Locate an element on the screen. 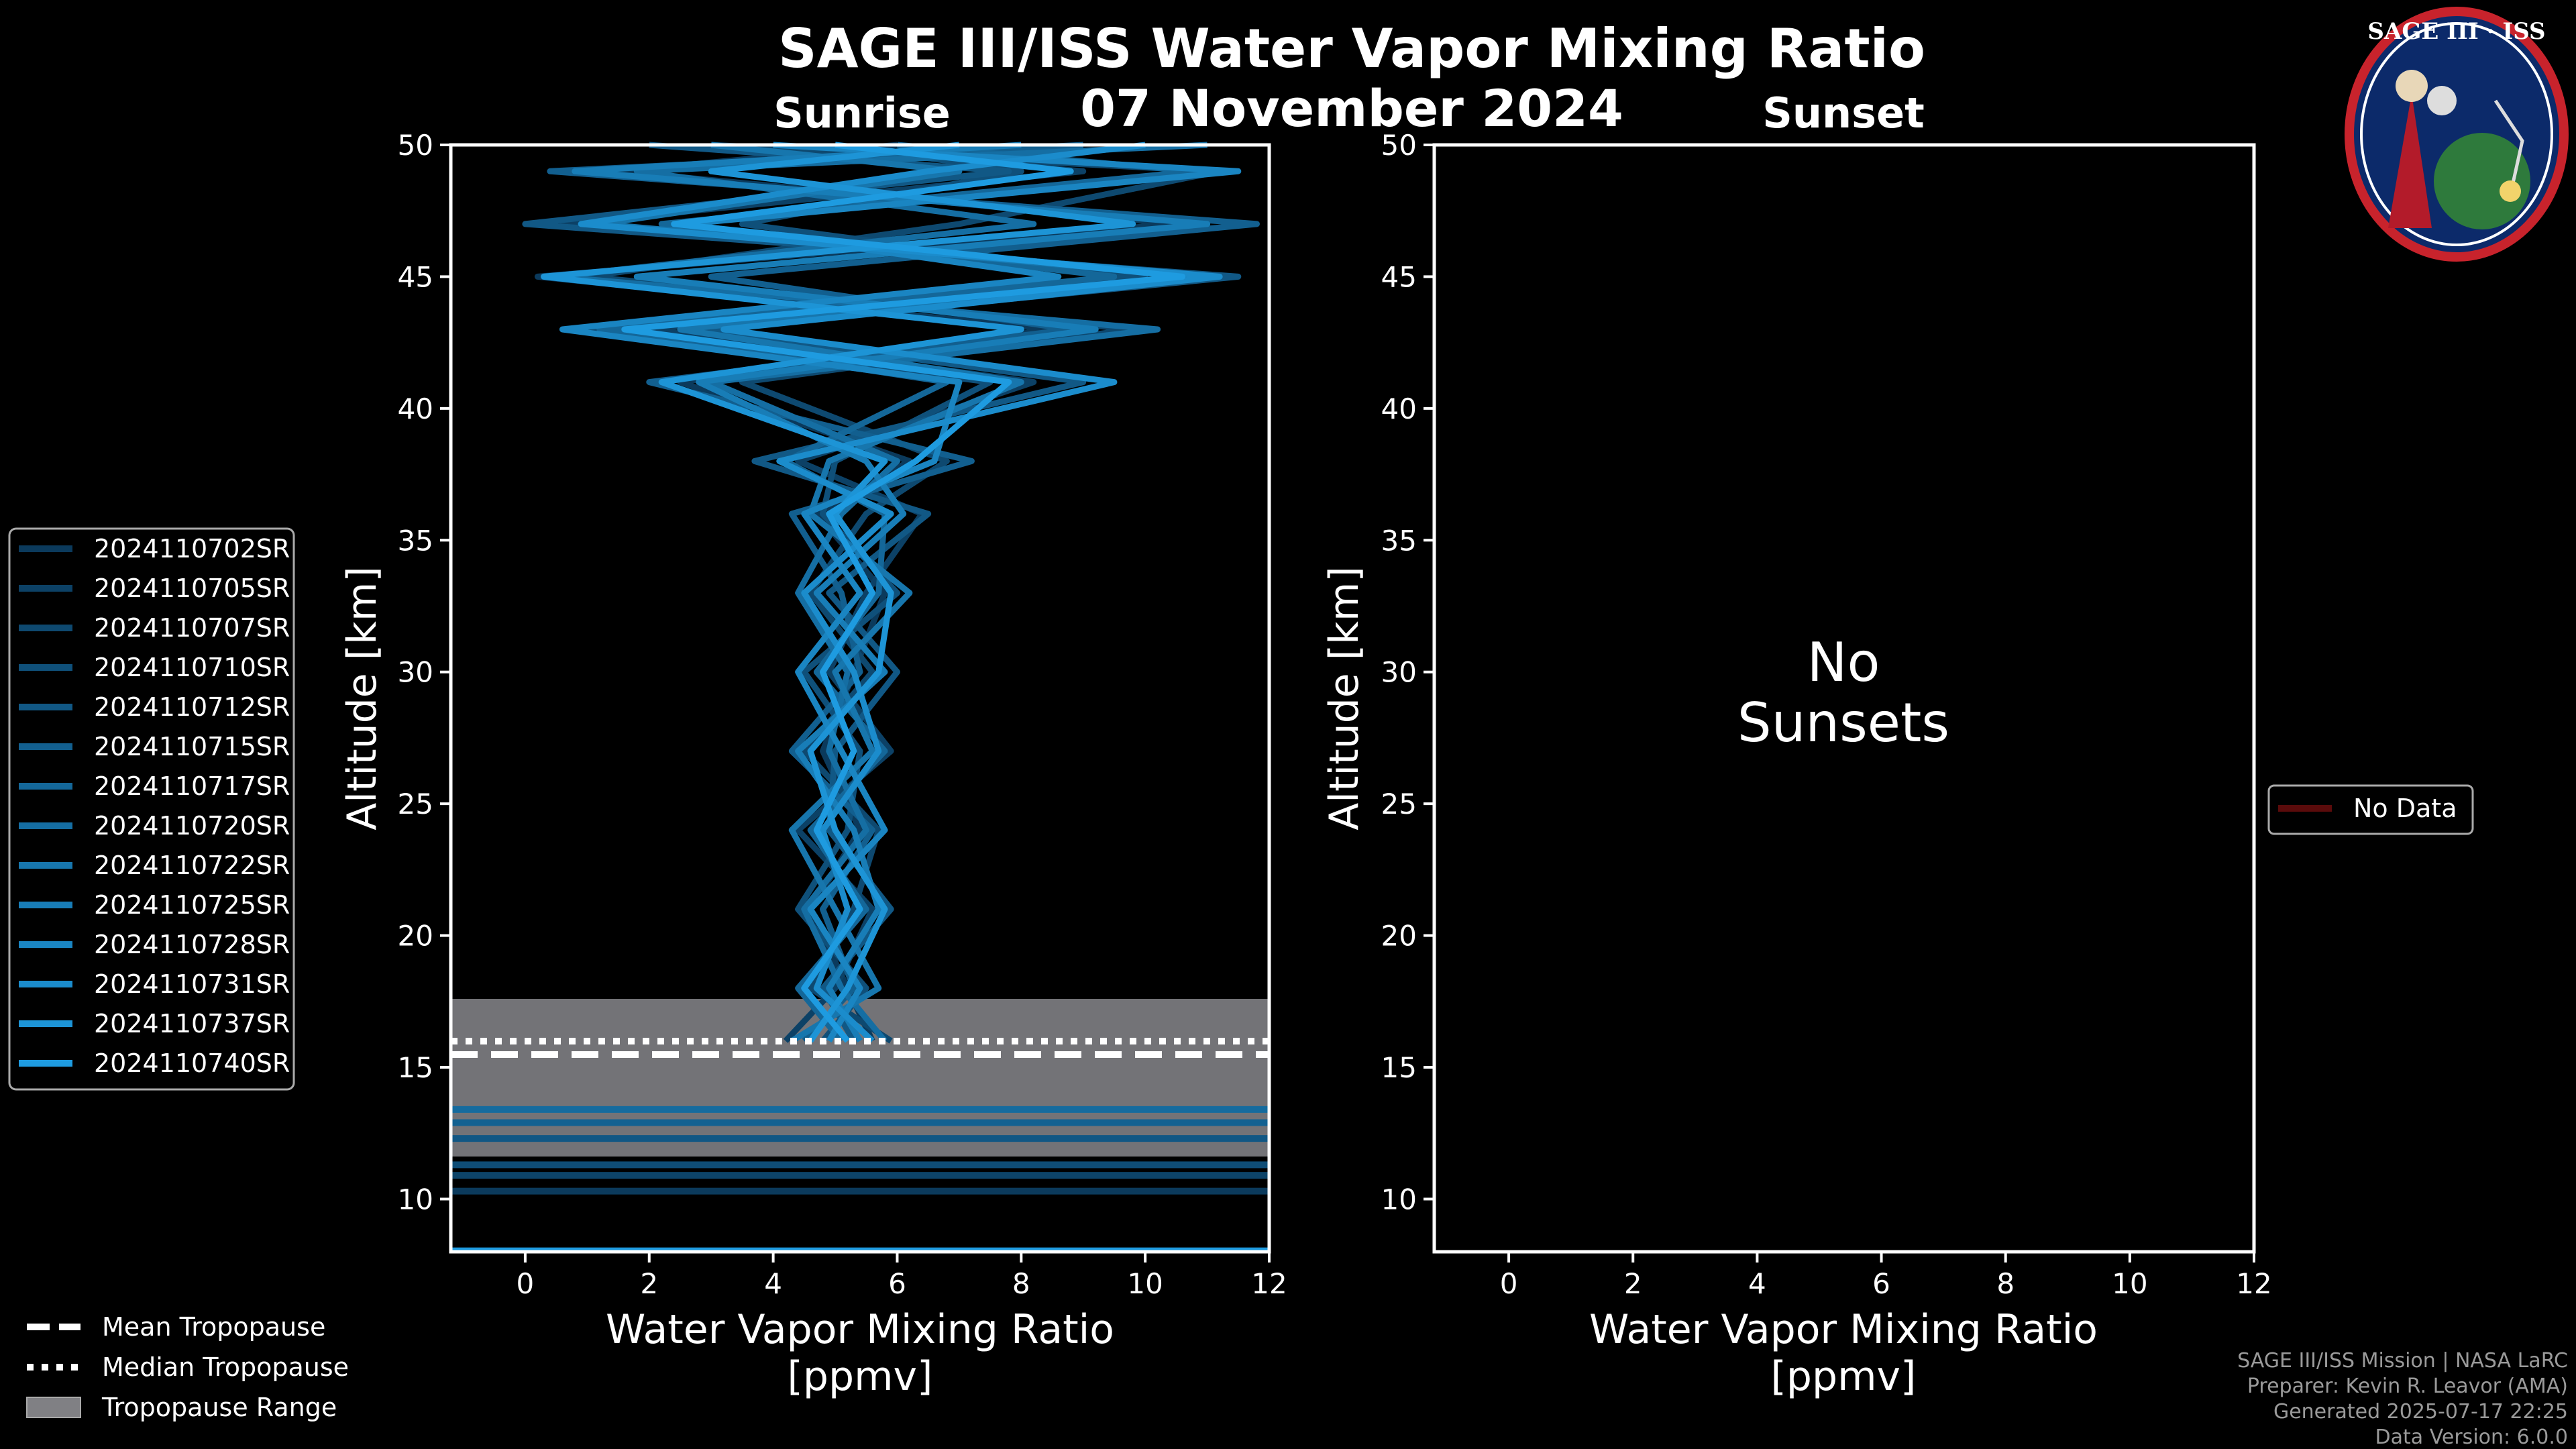 This screenshot has width=2576, height=1449. sunset-ytick-label: 45 is located at coordinates (1399, 276).